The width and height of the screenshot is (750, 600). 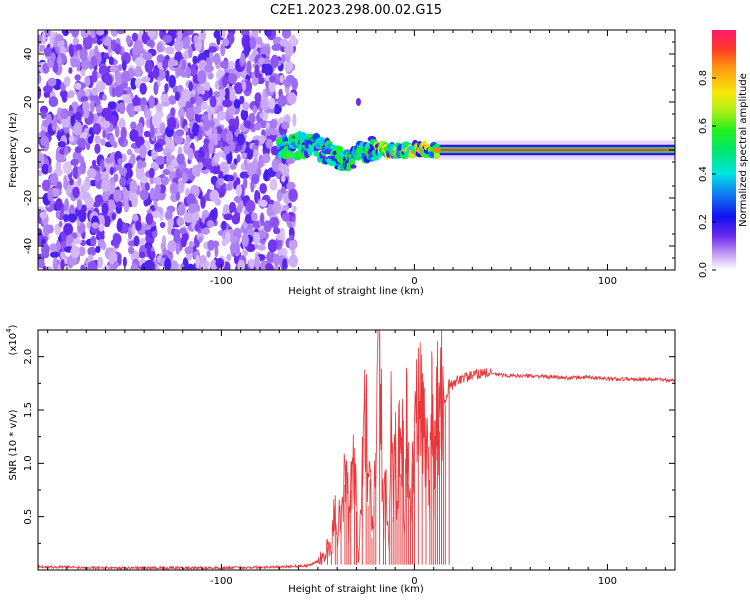 I want to click on y-tick-label: 2.0, so click(x=28, y=357).